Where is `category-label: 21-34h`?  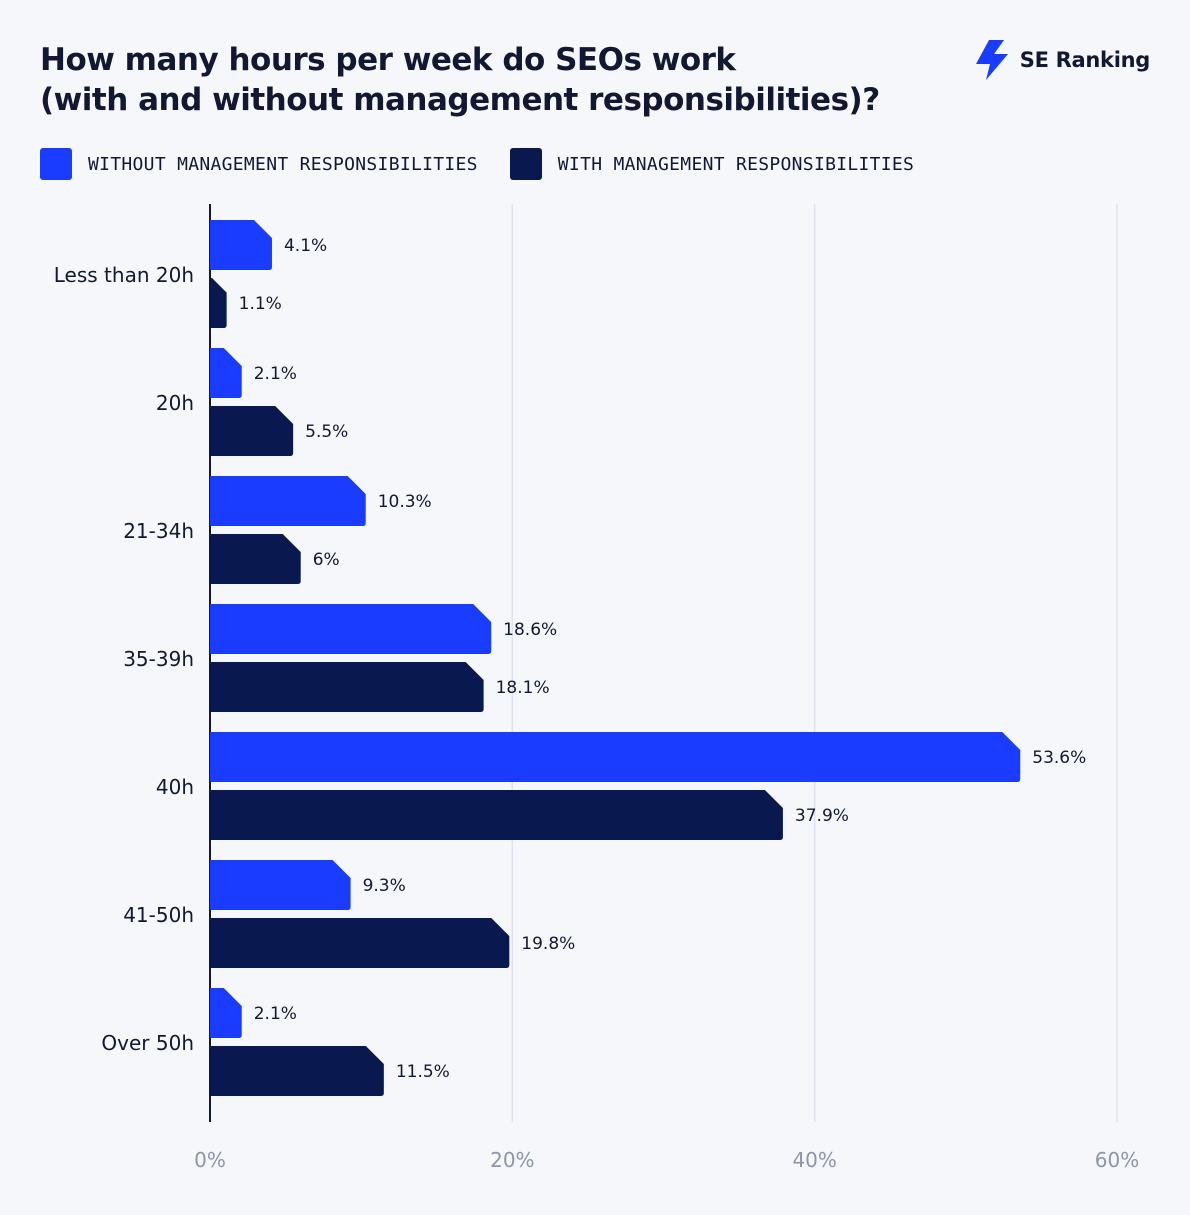
category-label: 21-34h is located at coordinates (158, 531).